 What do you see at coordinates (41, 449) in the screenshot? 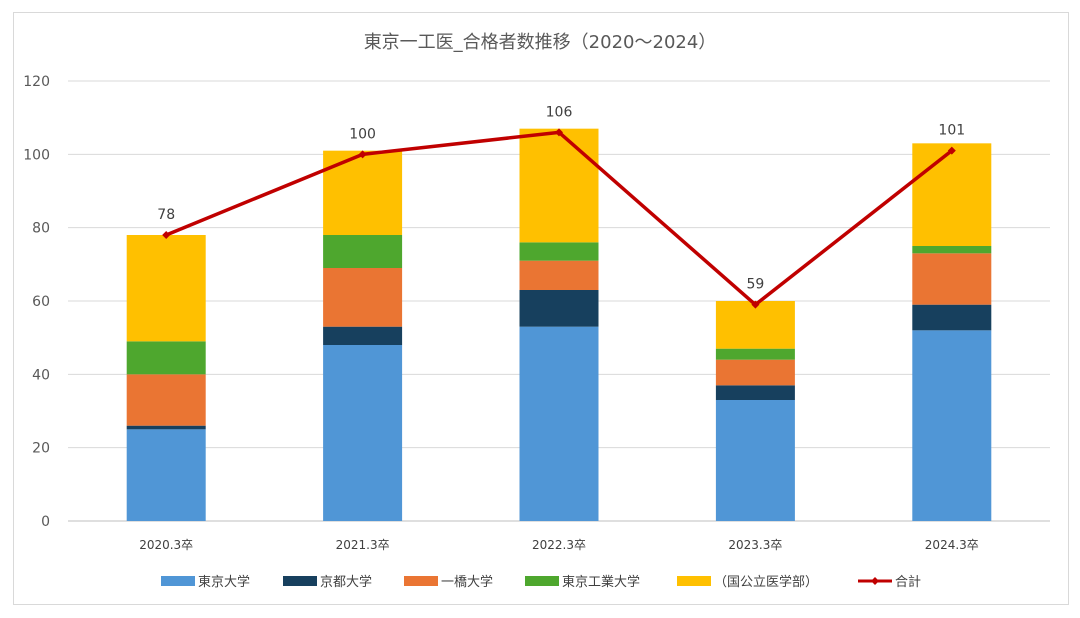
I see `y-tick-label: 20` at bounding box center [41, 449].